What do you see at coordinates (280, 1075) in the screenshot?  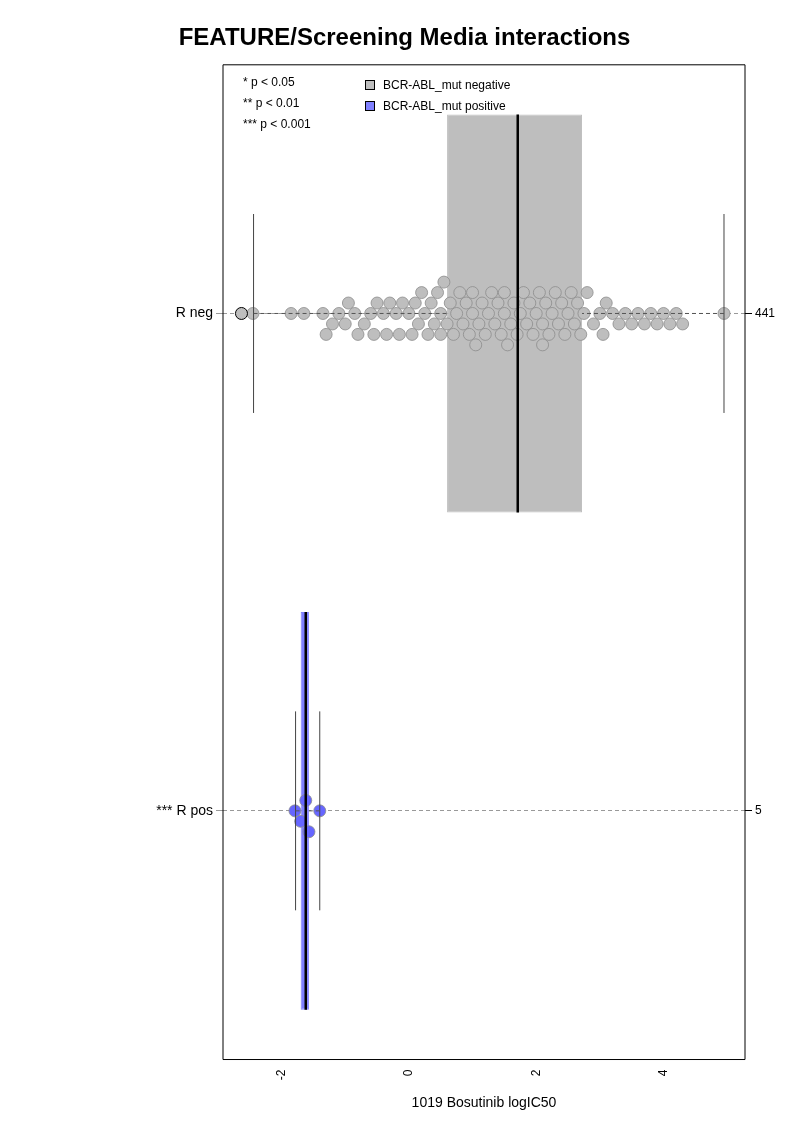 I see `x-tick-label: -2` at bounding box center [280, 1075].